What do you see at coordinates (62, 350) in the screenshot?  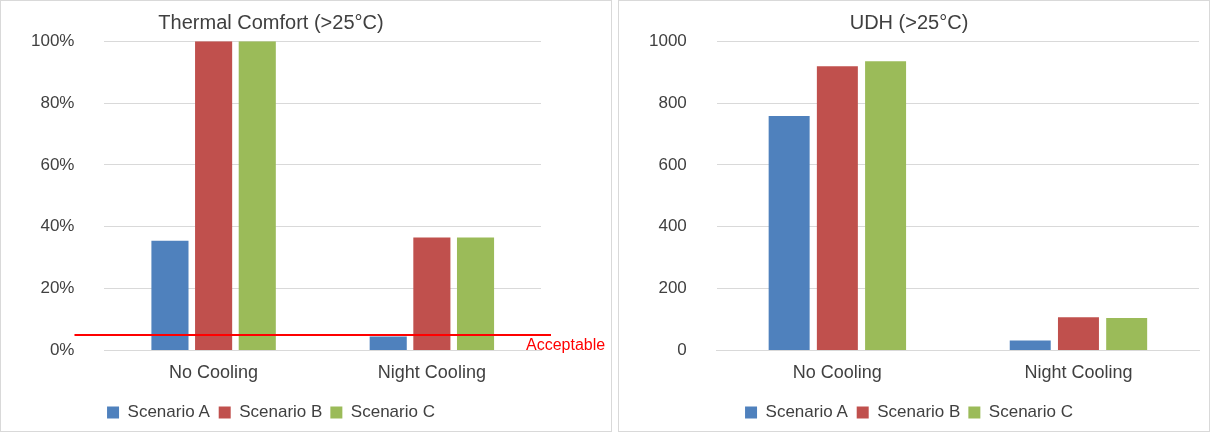 I see `y-tick-label: 0%` at bounding box center [62, 350].